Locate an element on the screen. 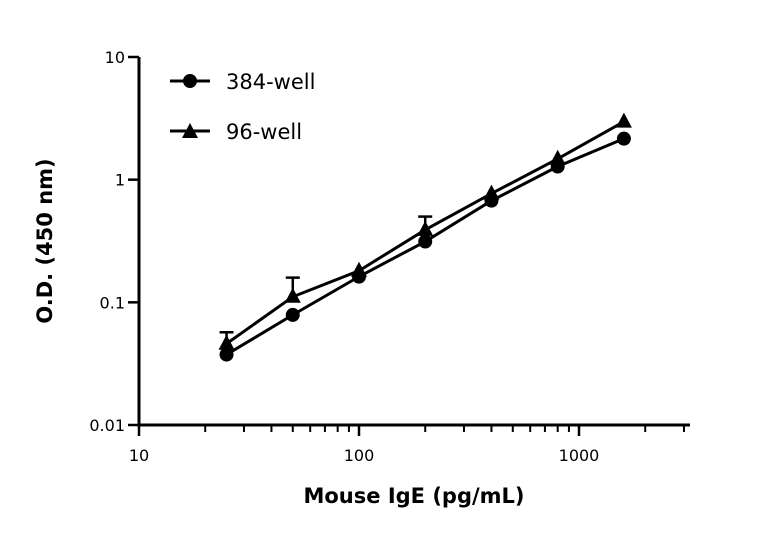 This screenshot has width=768, height=538. x-tick-label: 10 is located at coordinates (139, 455).